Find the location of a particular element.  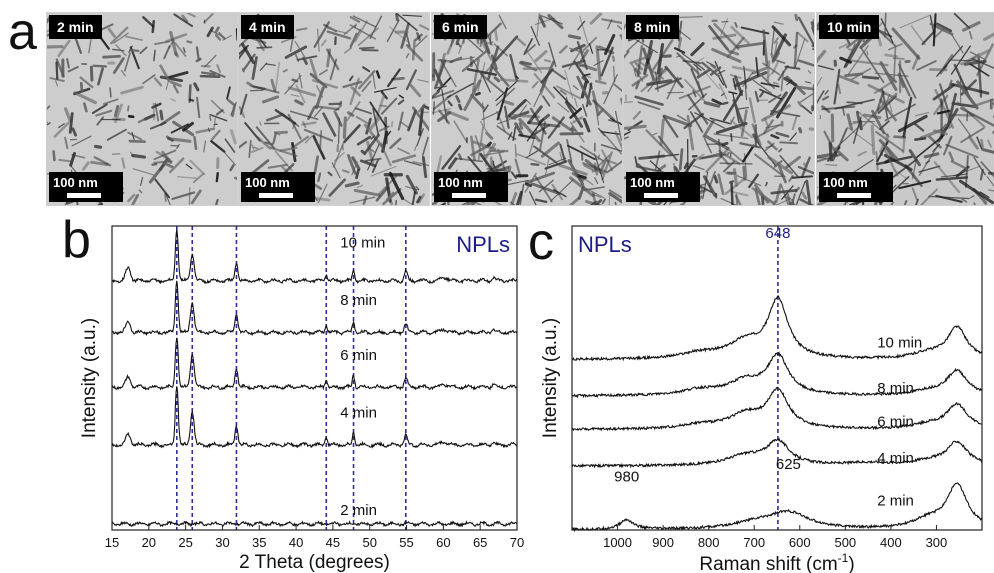

tem-time-label: 6 min is located at coordinates (460, 27).